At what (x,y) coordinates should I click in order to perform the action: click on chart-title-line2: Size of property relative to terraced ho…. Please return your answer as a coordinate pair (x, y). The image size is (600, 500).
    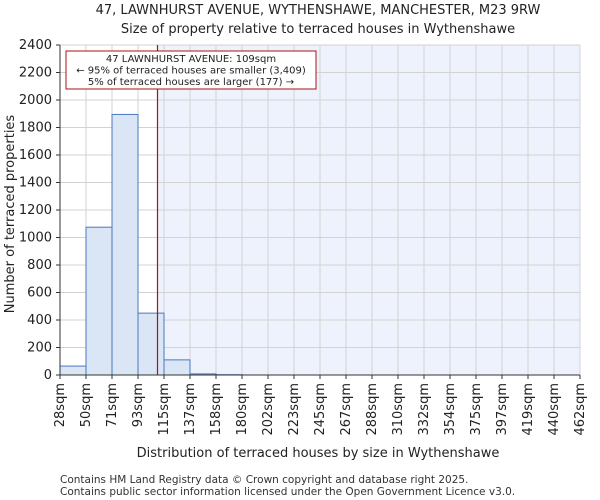
    Looking at the image, I should click on (318, 29).